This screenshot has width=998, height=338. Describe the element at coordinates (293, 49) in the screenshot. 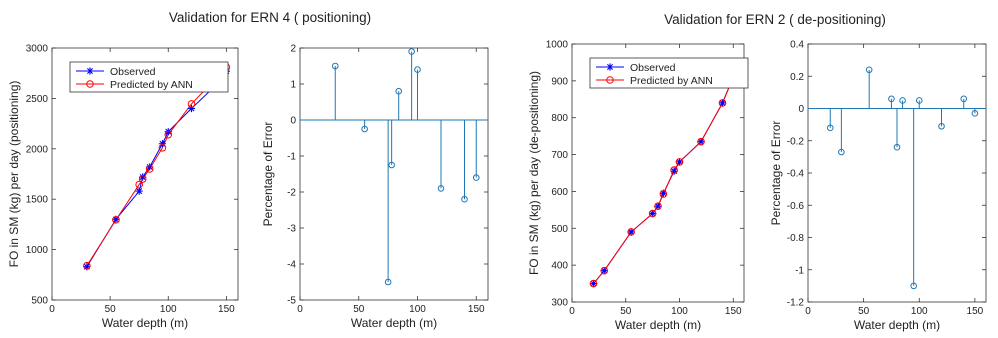

I see `y-tick-label: 2` at that location.